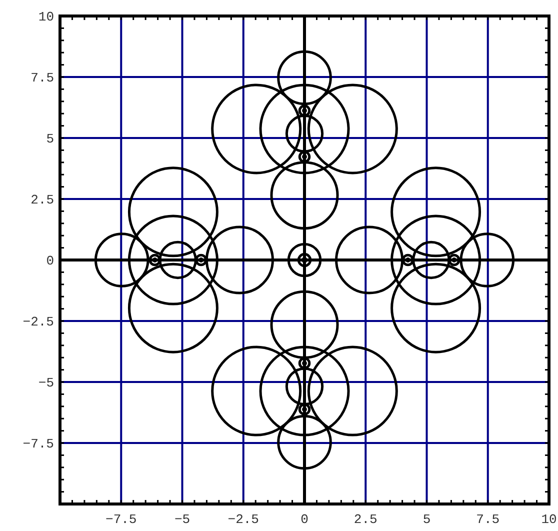  Describe the element at coordinates (243, 519) in the screenshot. I see `x-tick-label: −2.5` at that location.